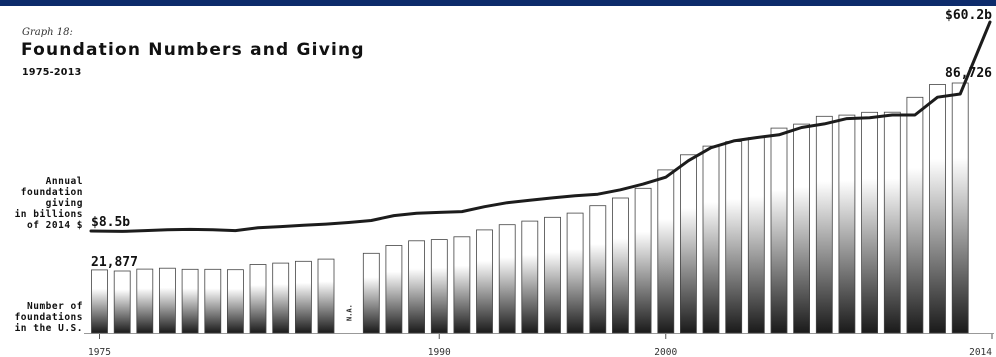 This screenshot has width=996, height=357. Describe the element at coordinates (235, 301) in the screenshot. I see `bar-1981` at that location.